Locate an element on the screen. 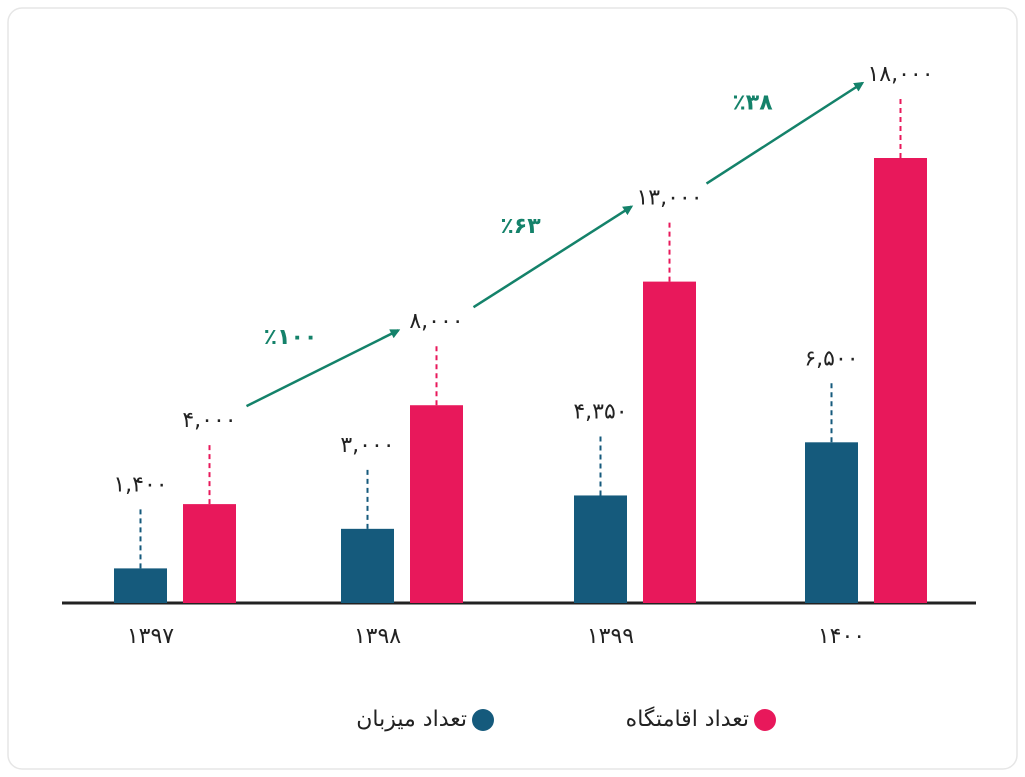 Image resolution: width=1025 pixels, height=777 pixels. growth-annotation: ٪۳۸ is located at coordinates (752, 102).